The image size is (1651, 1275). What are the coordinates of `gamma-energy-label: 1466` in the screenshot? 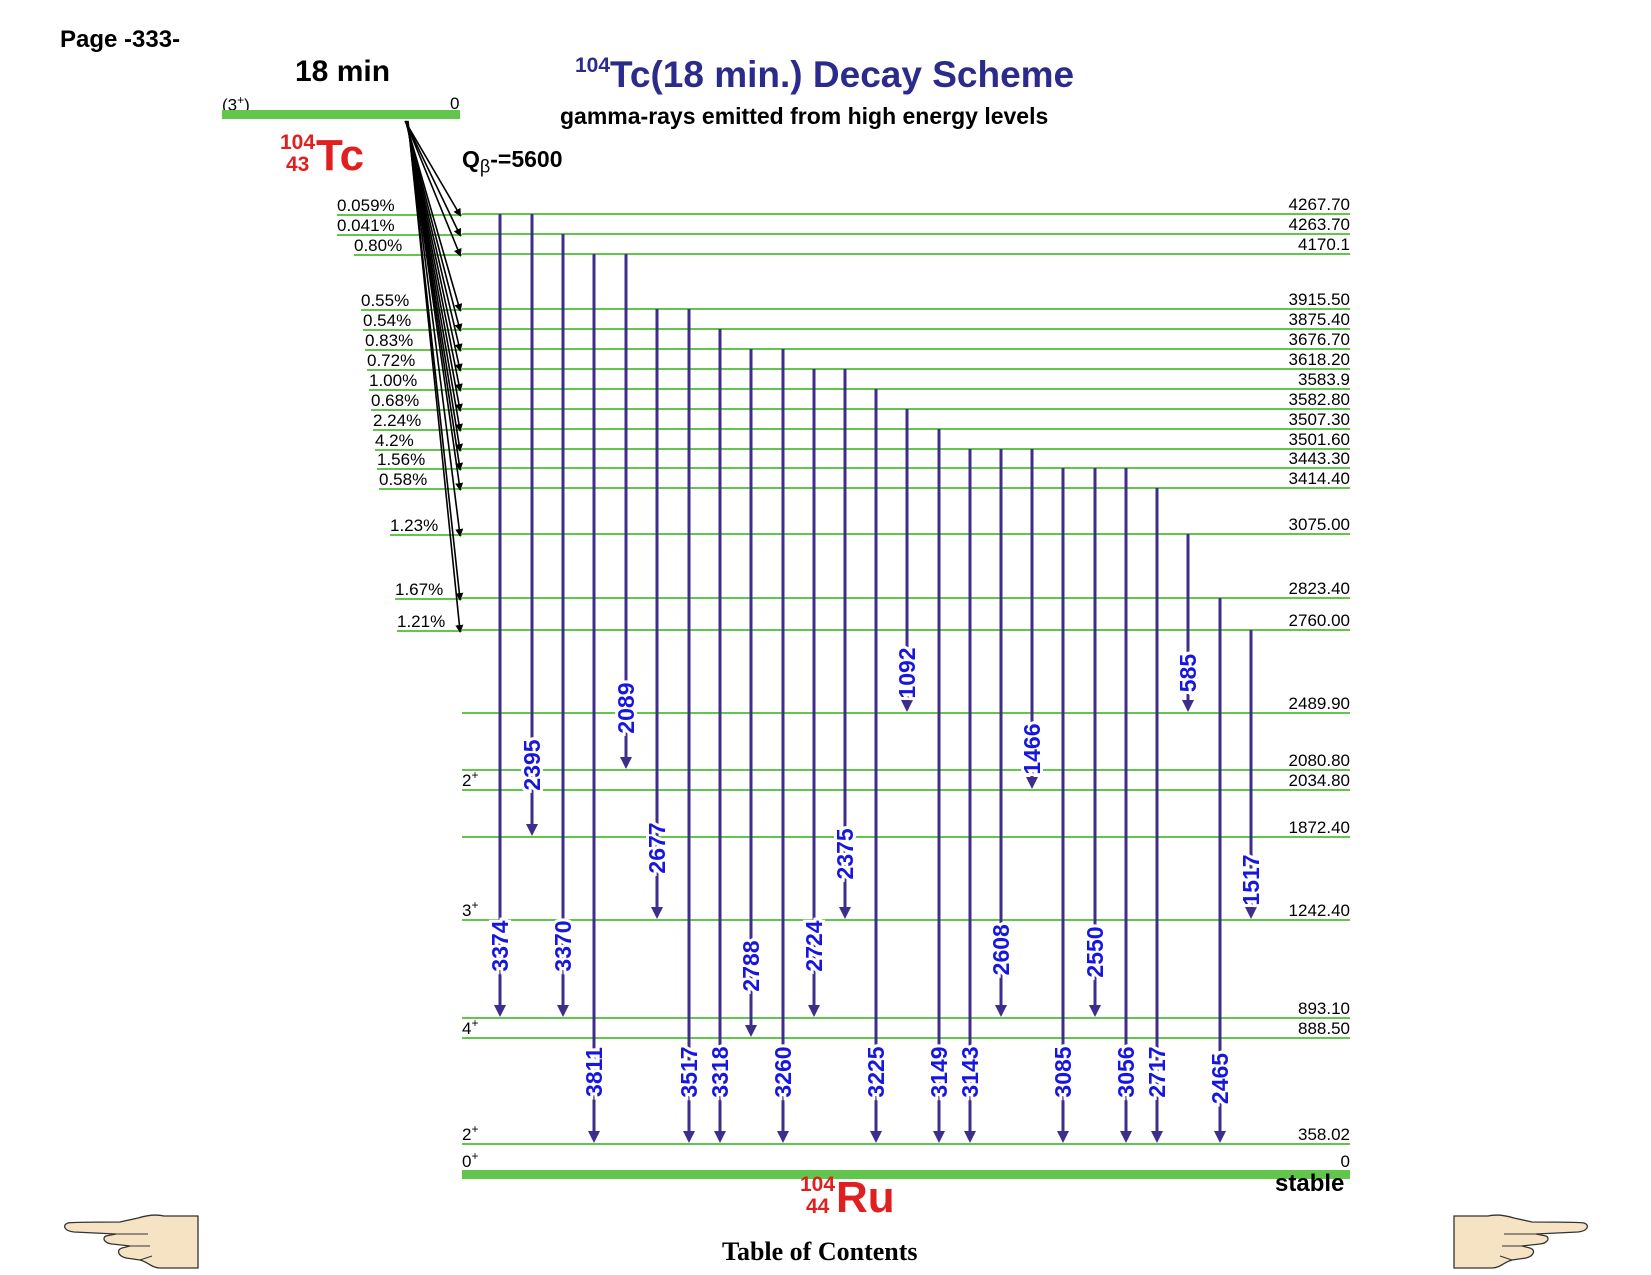 It's located at (1032, 748).